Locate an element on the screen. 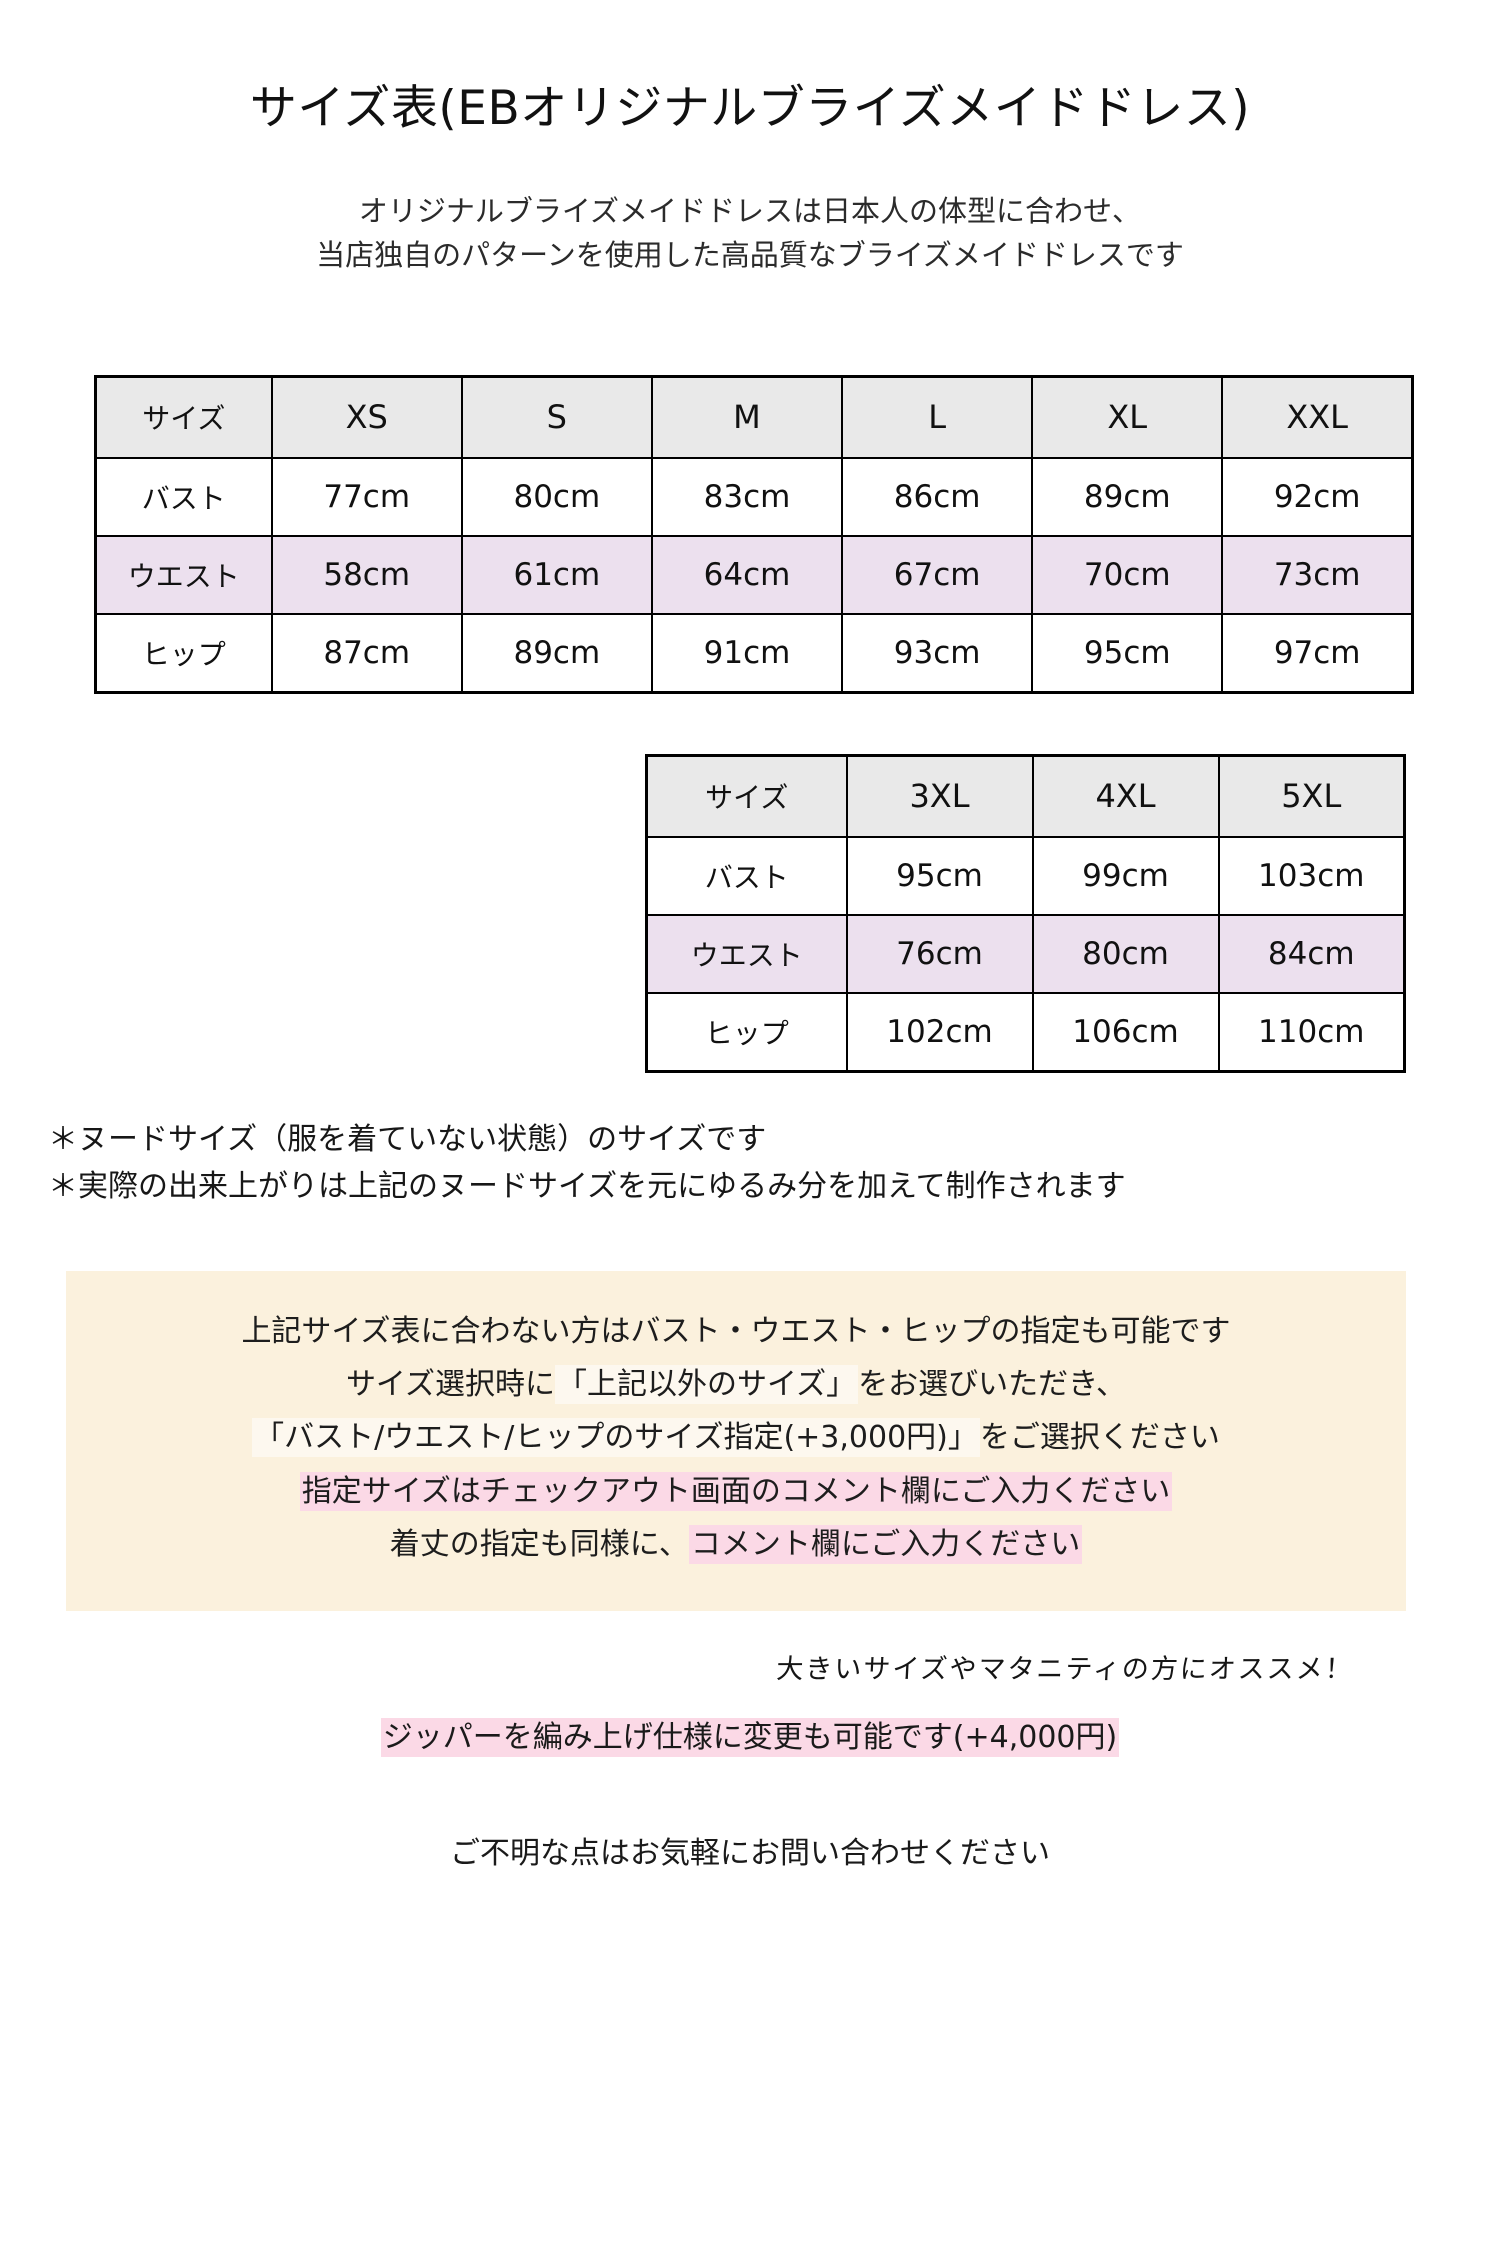 Image resolution: width=1500 pixels, height=2251 pixels. table-cell: 110cm is located at coordinates (1311, 1032).